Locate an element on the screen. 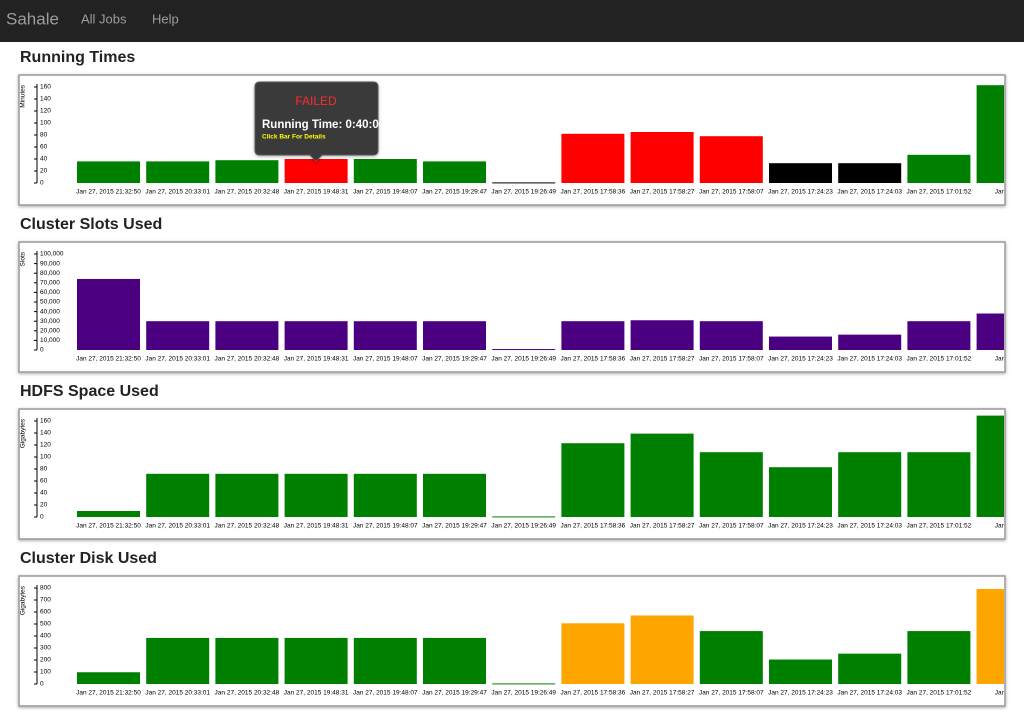 This screenshot has width=1024, height=713. y-tick-label: 600 is located at coordinates (45, 612).